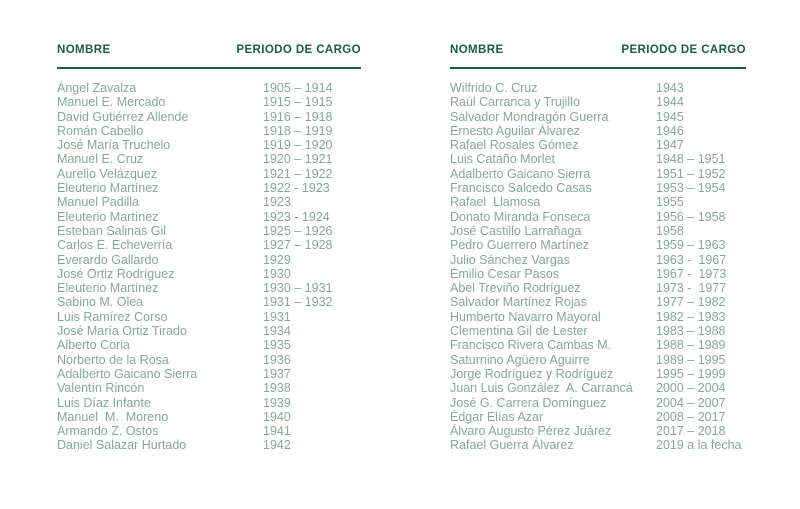 Image resolution: width=800 pixels, height=509 pixels. I want to click on table-row: Rafael Llamosa 1955, so click(598, 202).